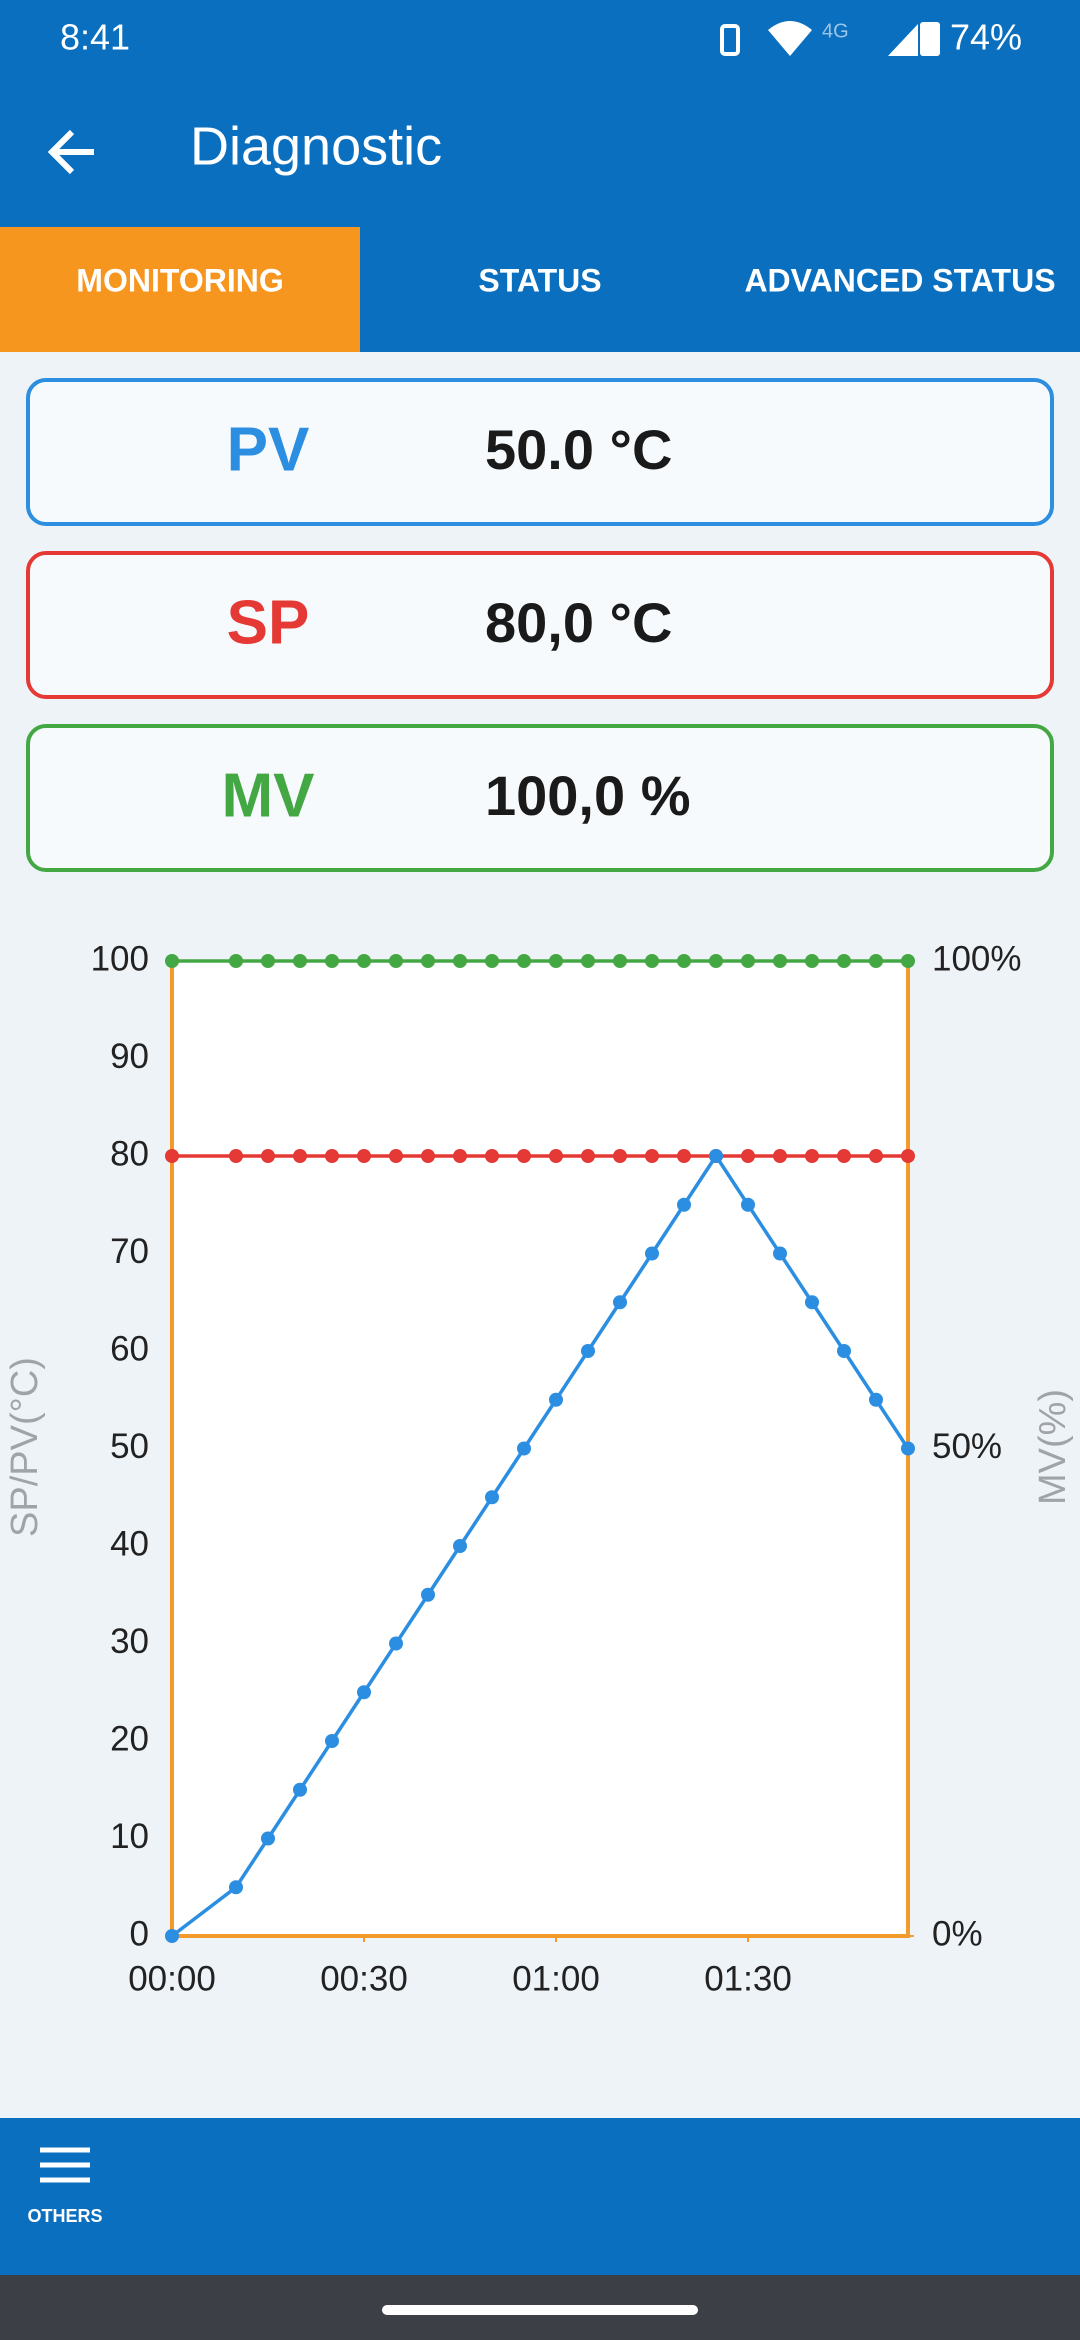 The height and width of the screenshot is (2340, 1080). I want to click on y-tick-label: 40, so click(129, 1543).